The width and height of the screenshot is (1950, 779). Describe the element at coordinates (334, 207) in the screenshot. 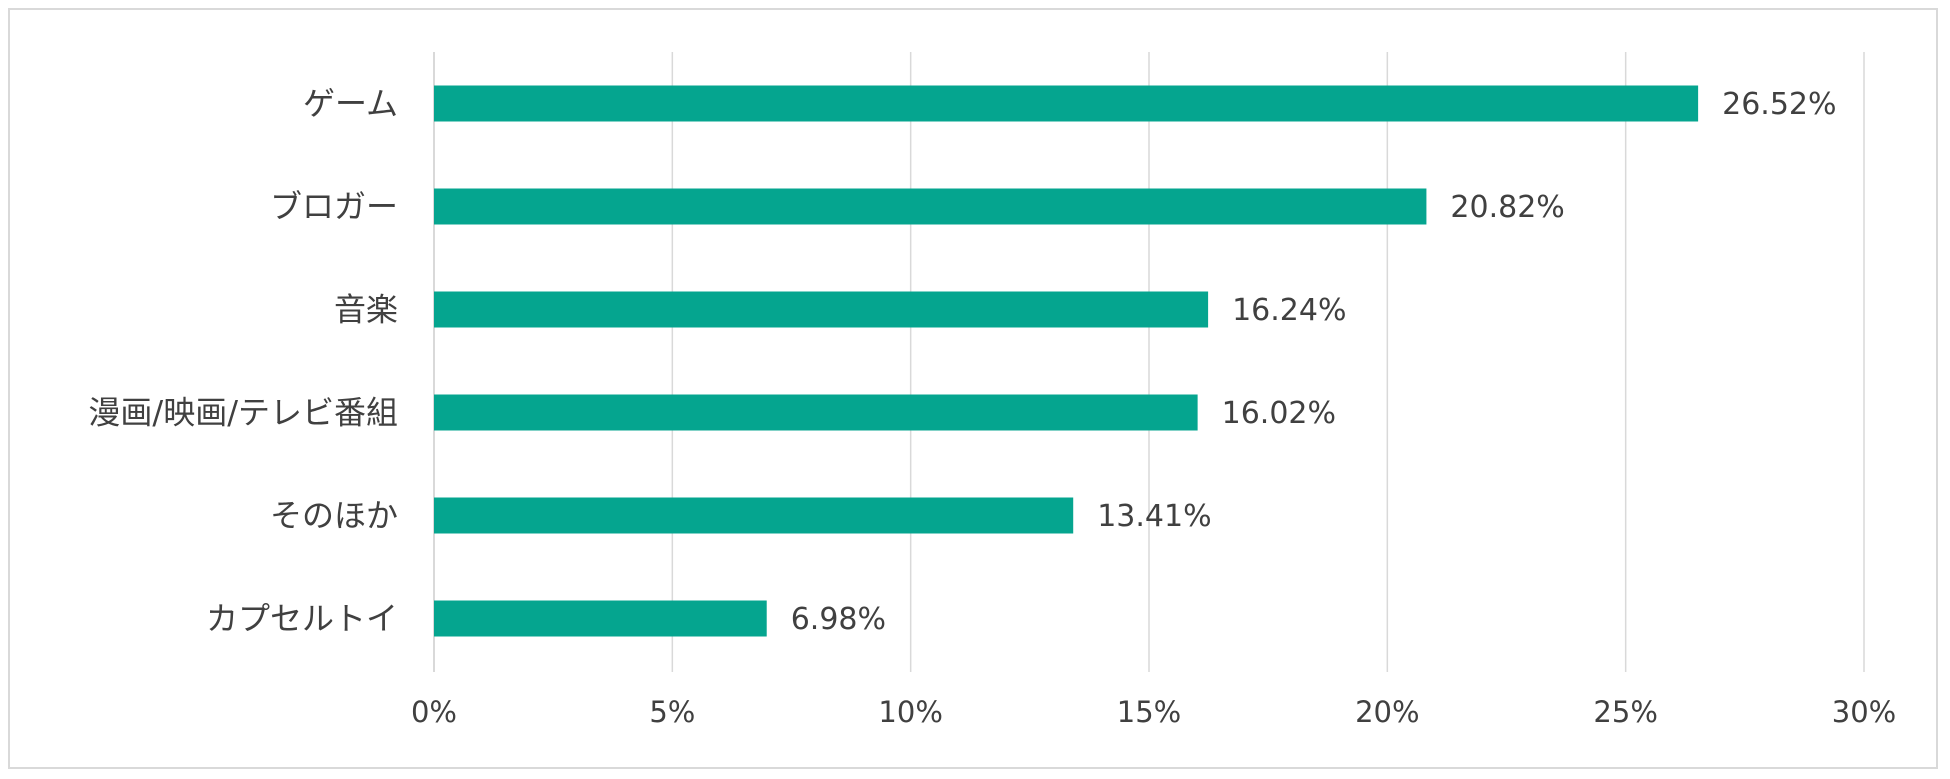

I see `category-label: ブロガー` at that location.